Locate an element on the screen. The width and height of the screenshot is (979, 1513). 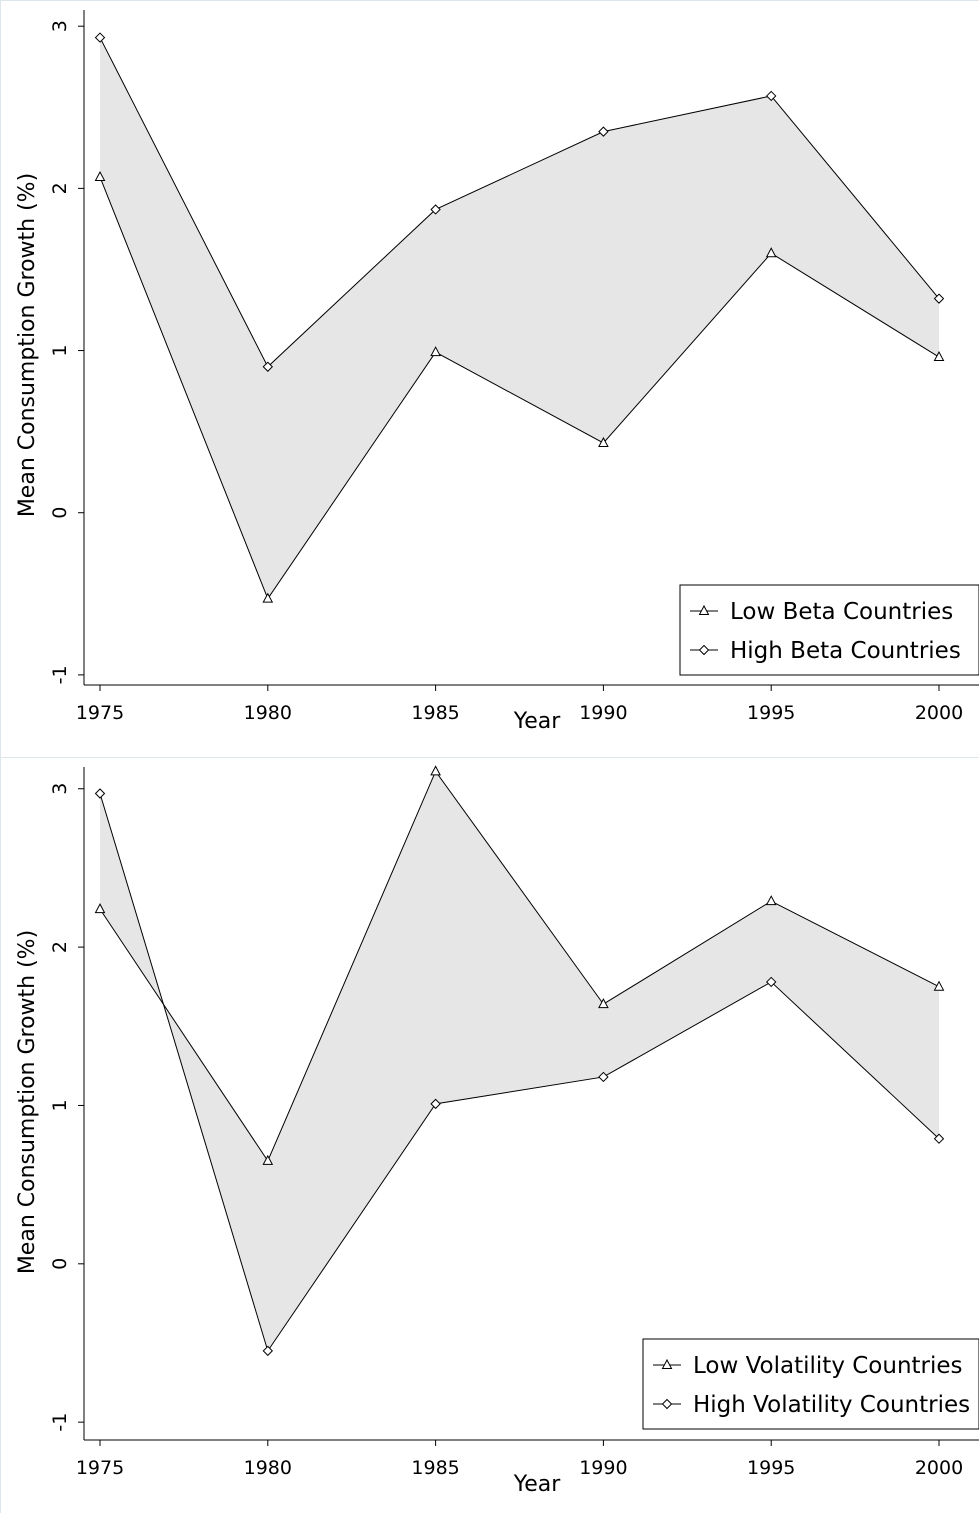
legend-label: Low Beta Countries is located at coordinates (841, 612).